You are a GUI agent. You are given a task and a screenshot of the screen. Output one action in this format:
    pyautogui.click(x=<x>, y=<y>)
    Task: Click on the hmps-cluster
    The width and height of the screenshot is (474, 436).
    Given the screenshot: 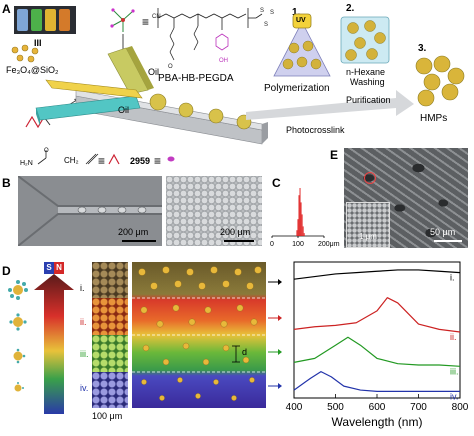 What is the action you would take?
    pyautogui.click(x=440, y=81)
    